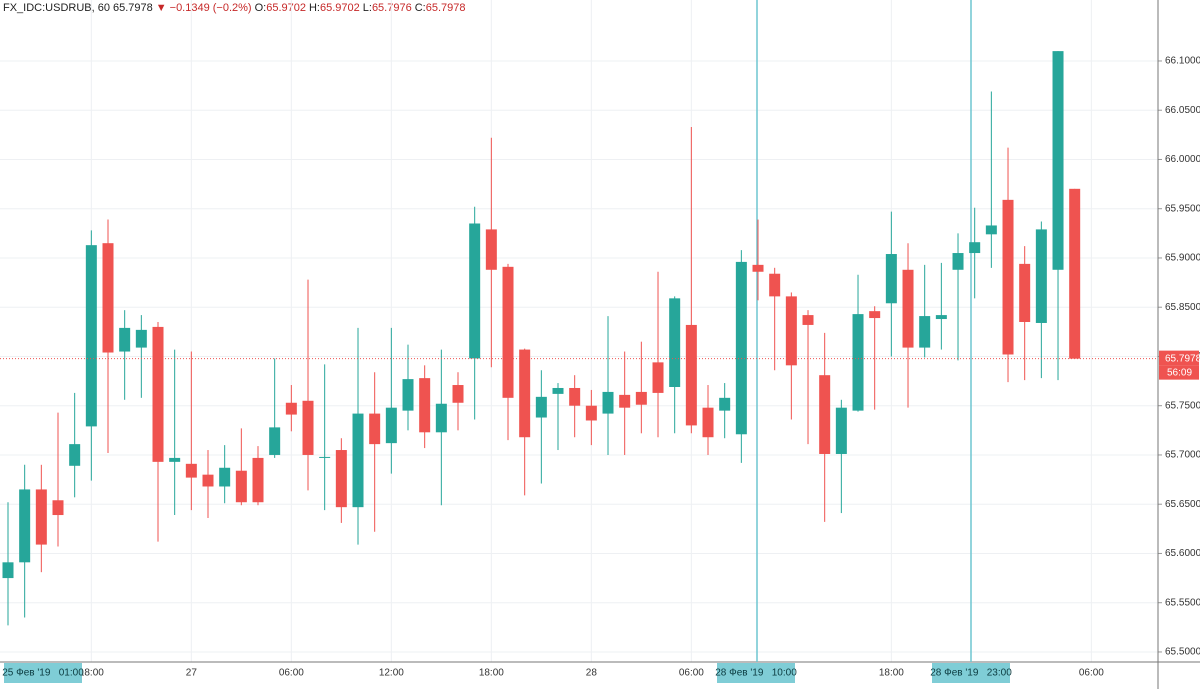  I want to click on crosshair-label: 25 Фев '19 01:00, so click(43, 673).